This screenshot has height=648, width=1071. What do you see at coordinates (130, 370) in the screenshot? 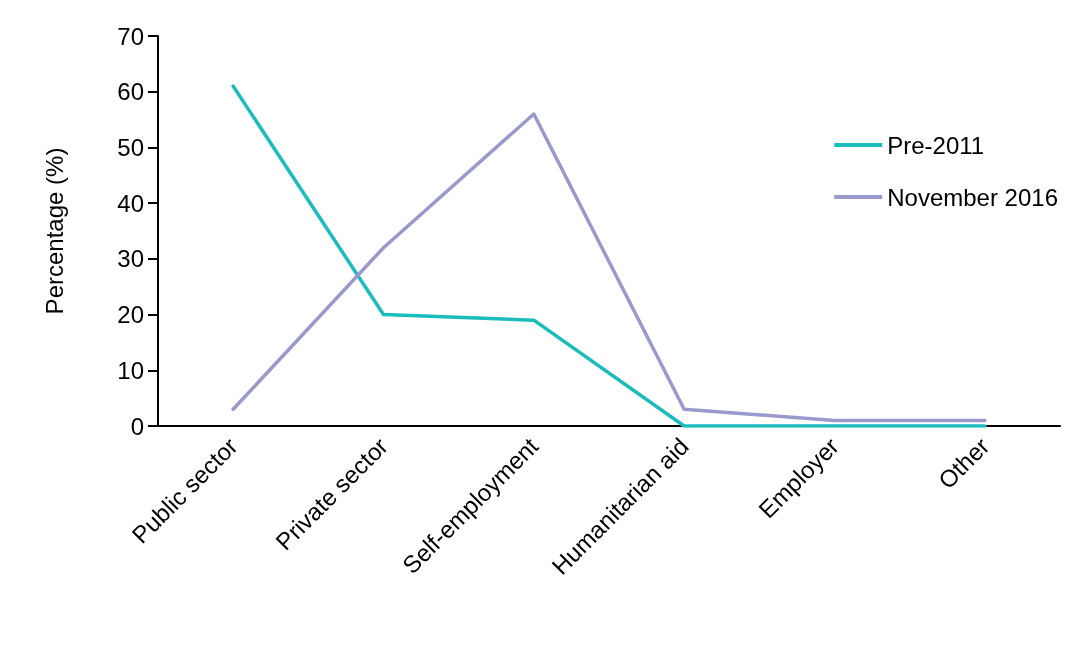
I see `y-tick-label: 10` at bounding box center [130, 370].